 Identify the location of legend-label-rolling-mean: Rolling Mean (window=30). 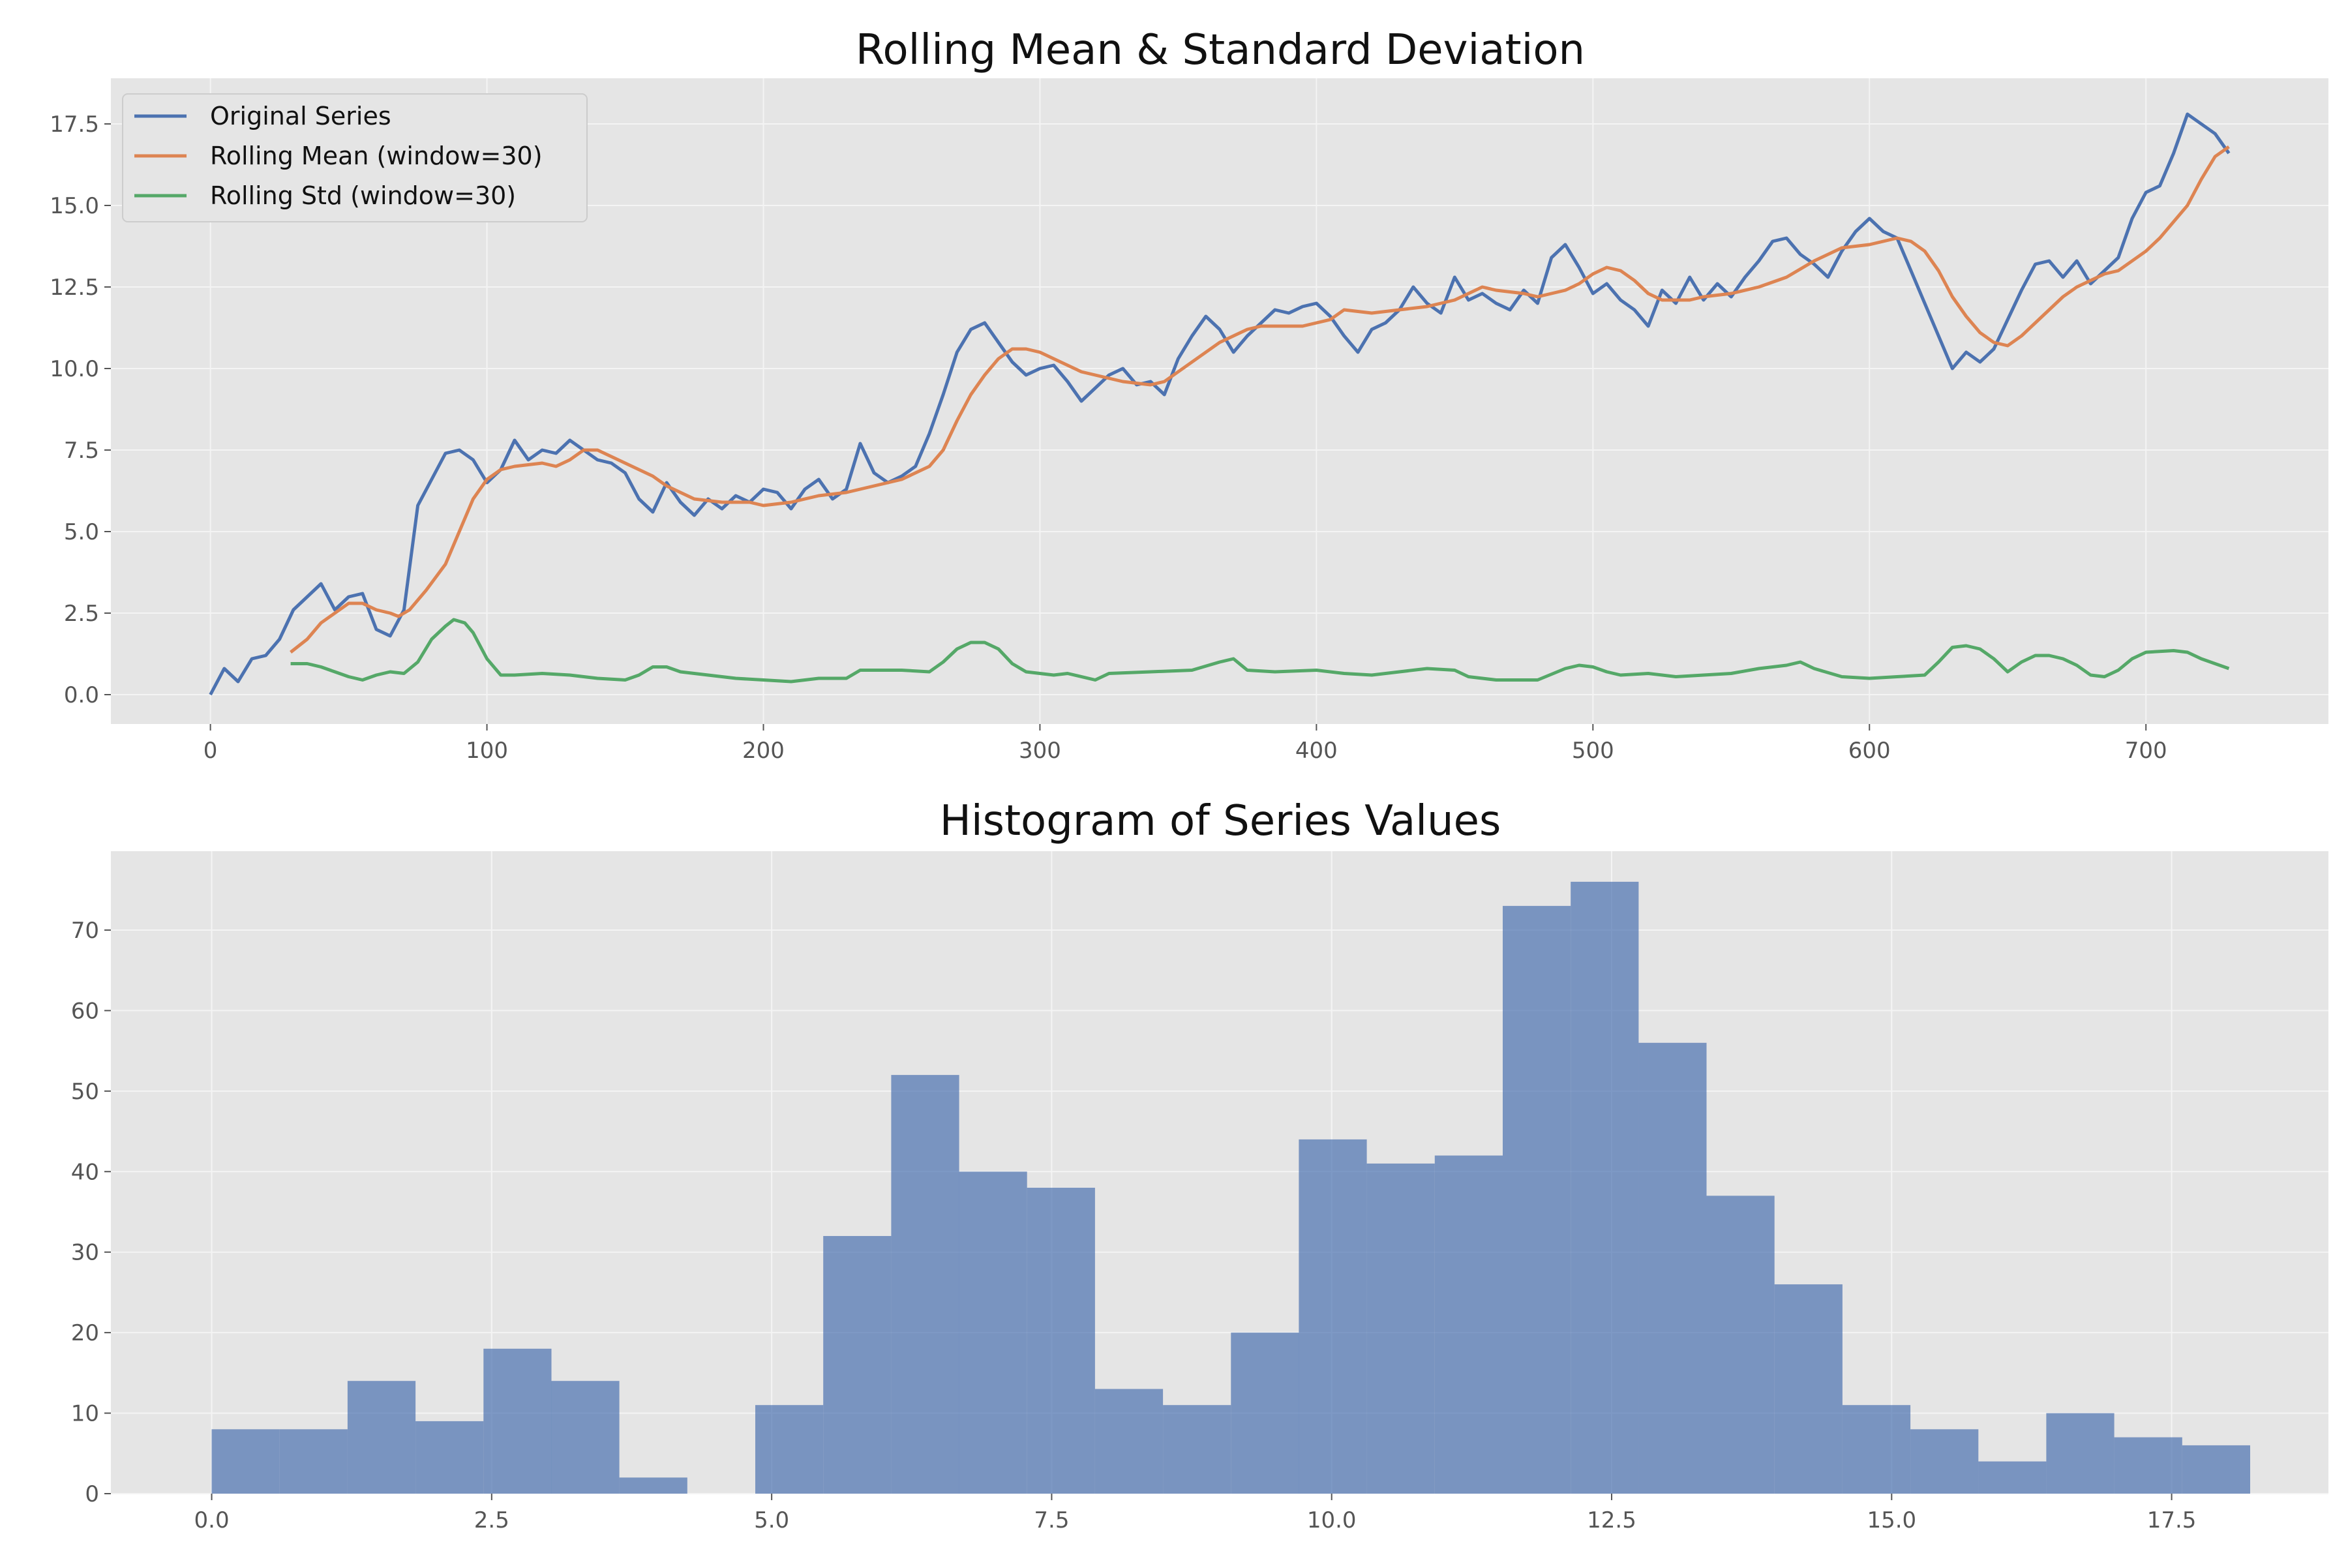
(376, 156).